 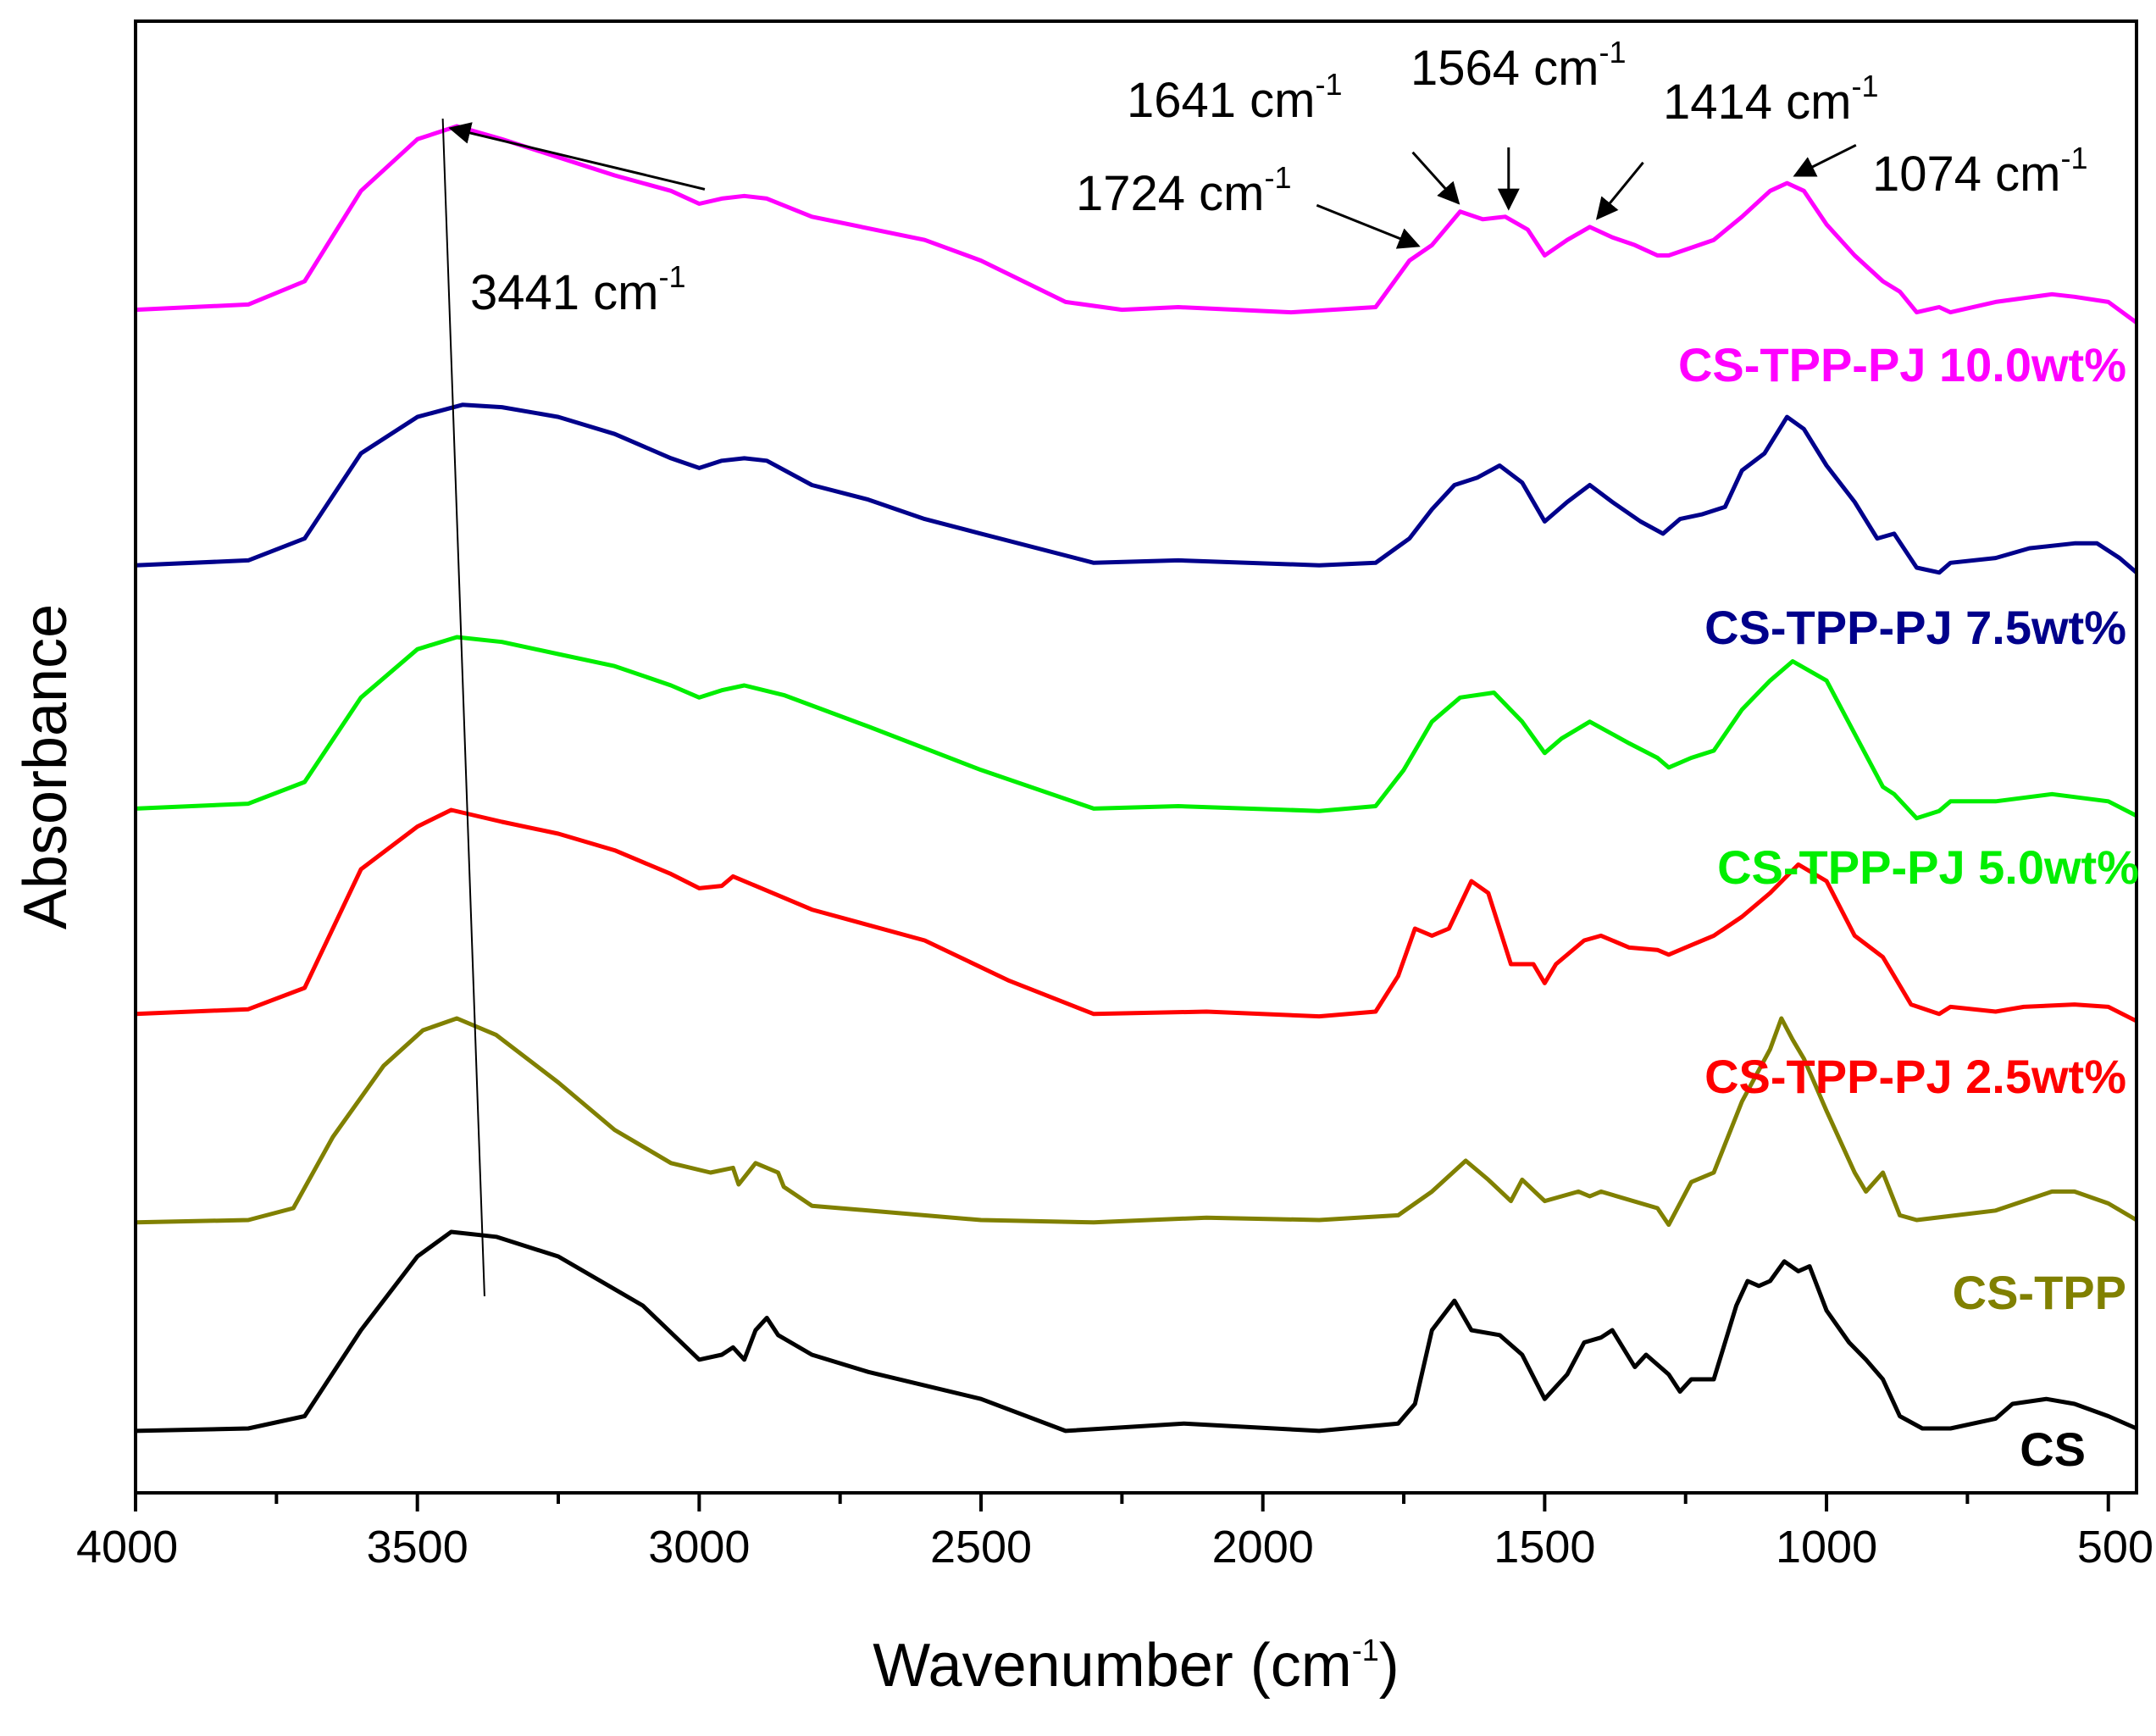 I want to click on y-axis-title: Absorbance, so click(x=46, y=766).